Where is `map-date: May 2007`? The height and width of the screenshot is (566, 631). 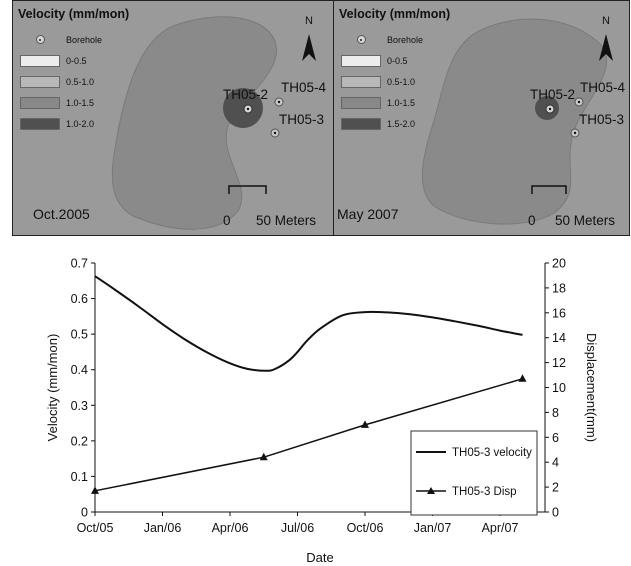
map-date: May 2007 is located at coordinates (368, 214).